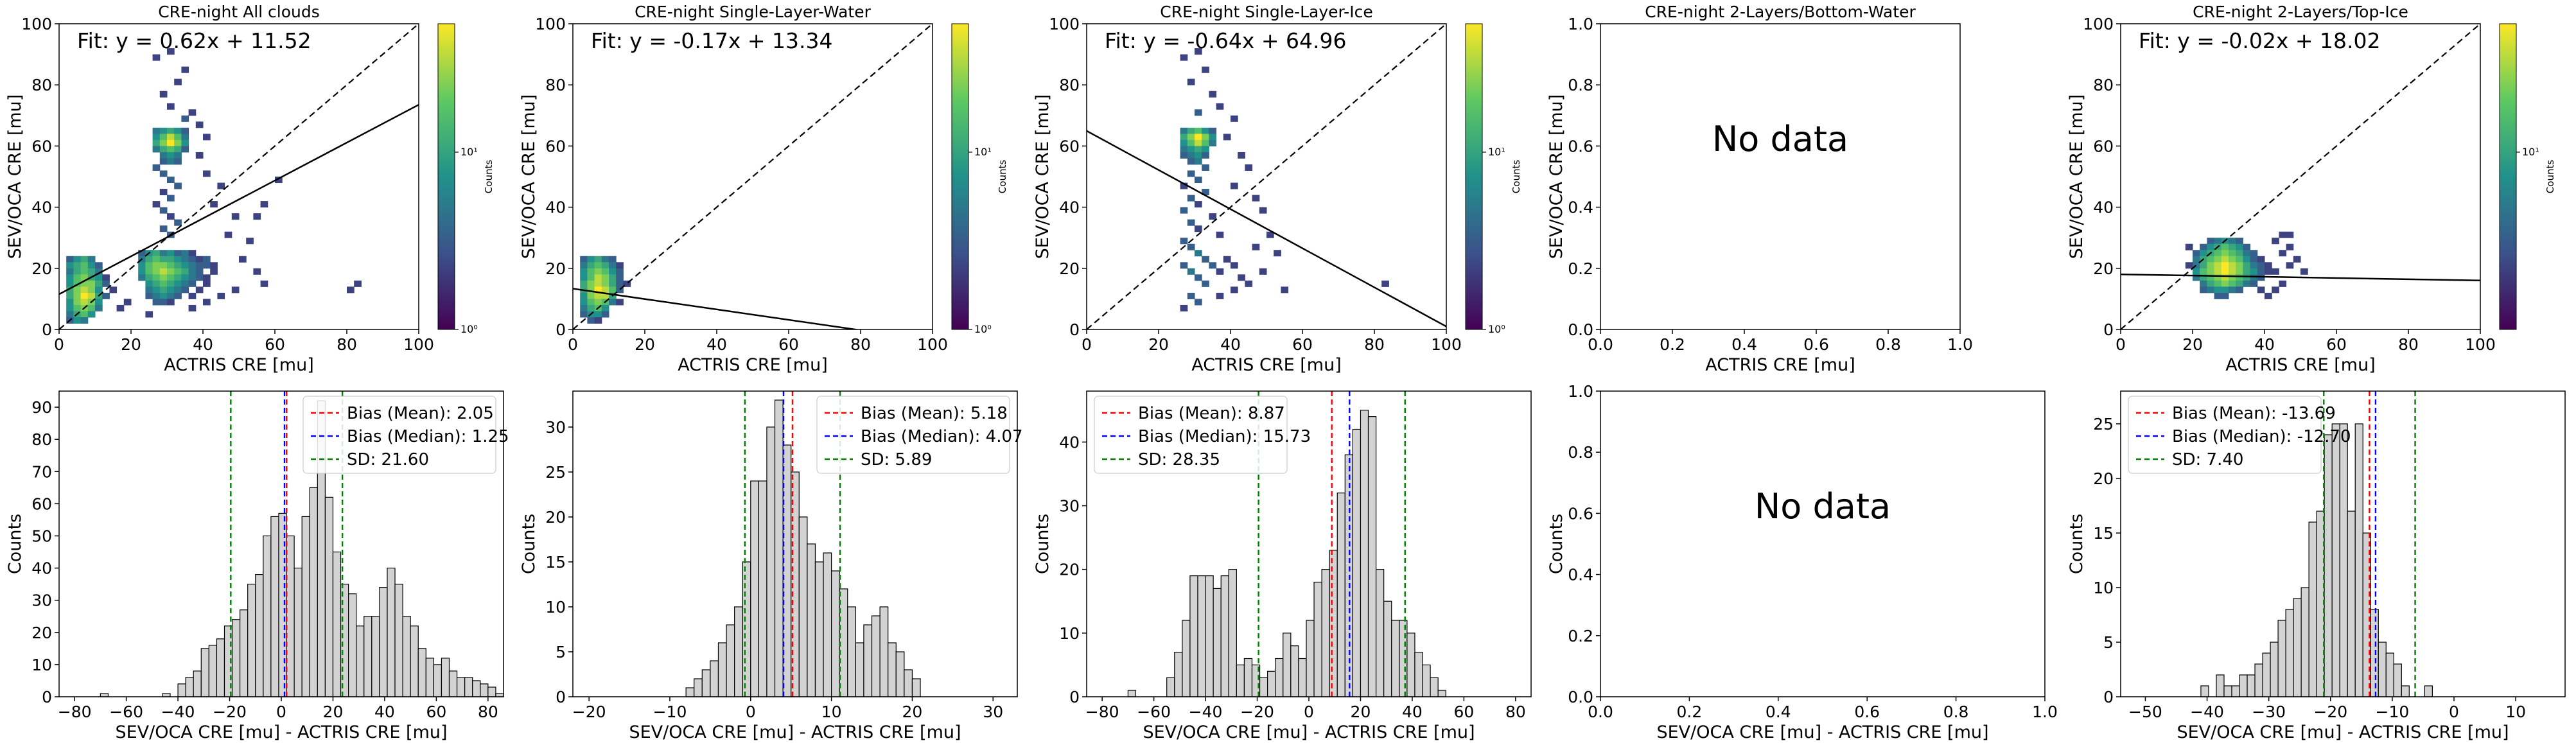 This screenshot has width=2576, height=743. What do you see at coordinates (194, 41) in the screenshot?
I see `fit-equation: Fit: y = 0.62x + 11.52` at bounding box center [194, 41].